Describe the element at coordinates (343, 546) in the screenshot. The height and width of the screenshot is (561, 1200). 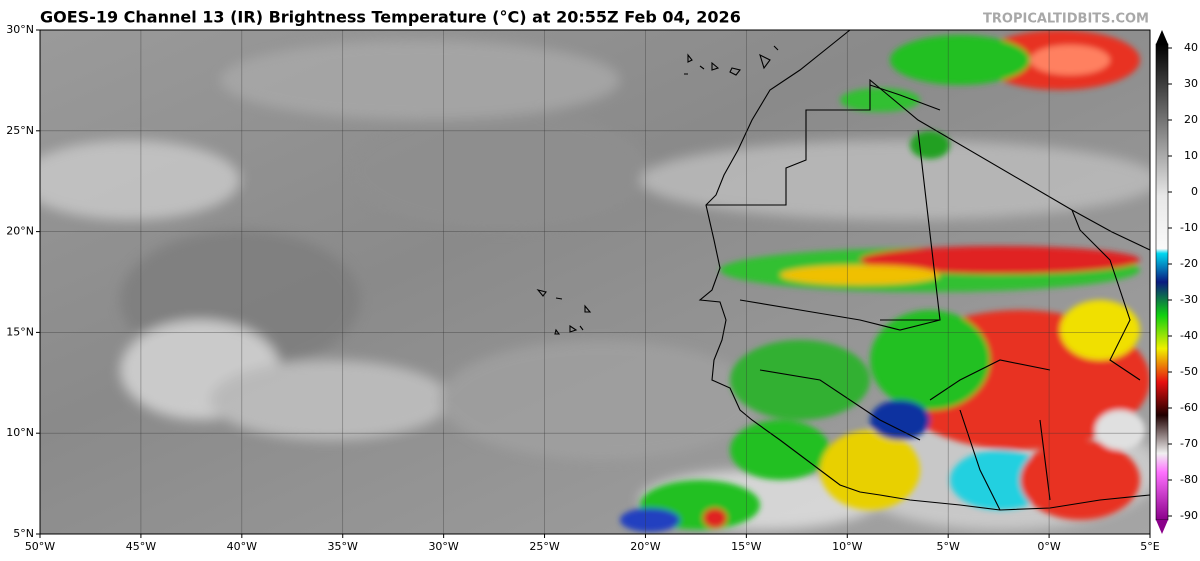
I see `x-tick-label: 35°W` at that location.